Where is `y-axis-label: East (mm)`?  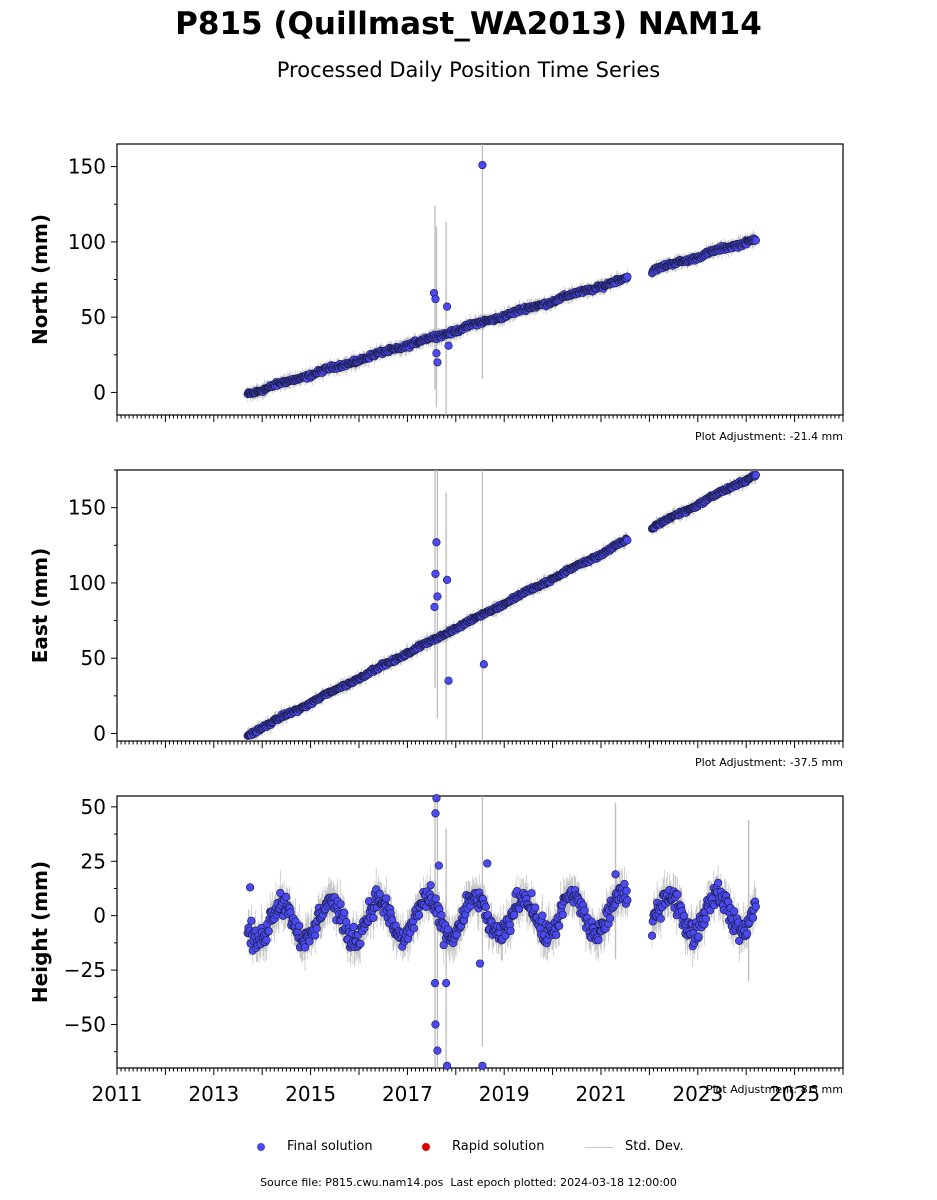
y-axis-label: East (mm) is located at coordinates (40, 606).